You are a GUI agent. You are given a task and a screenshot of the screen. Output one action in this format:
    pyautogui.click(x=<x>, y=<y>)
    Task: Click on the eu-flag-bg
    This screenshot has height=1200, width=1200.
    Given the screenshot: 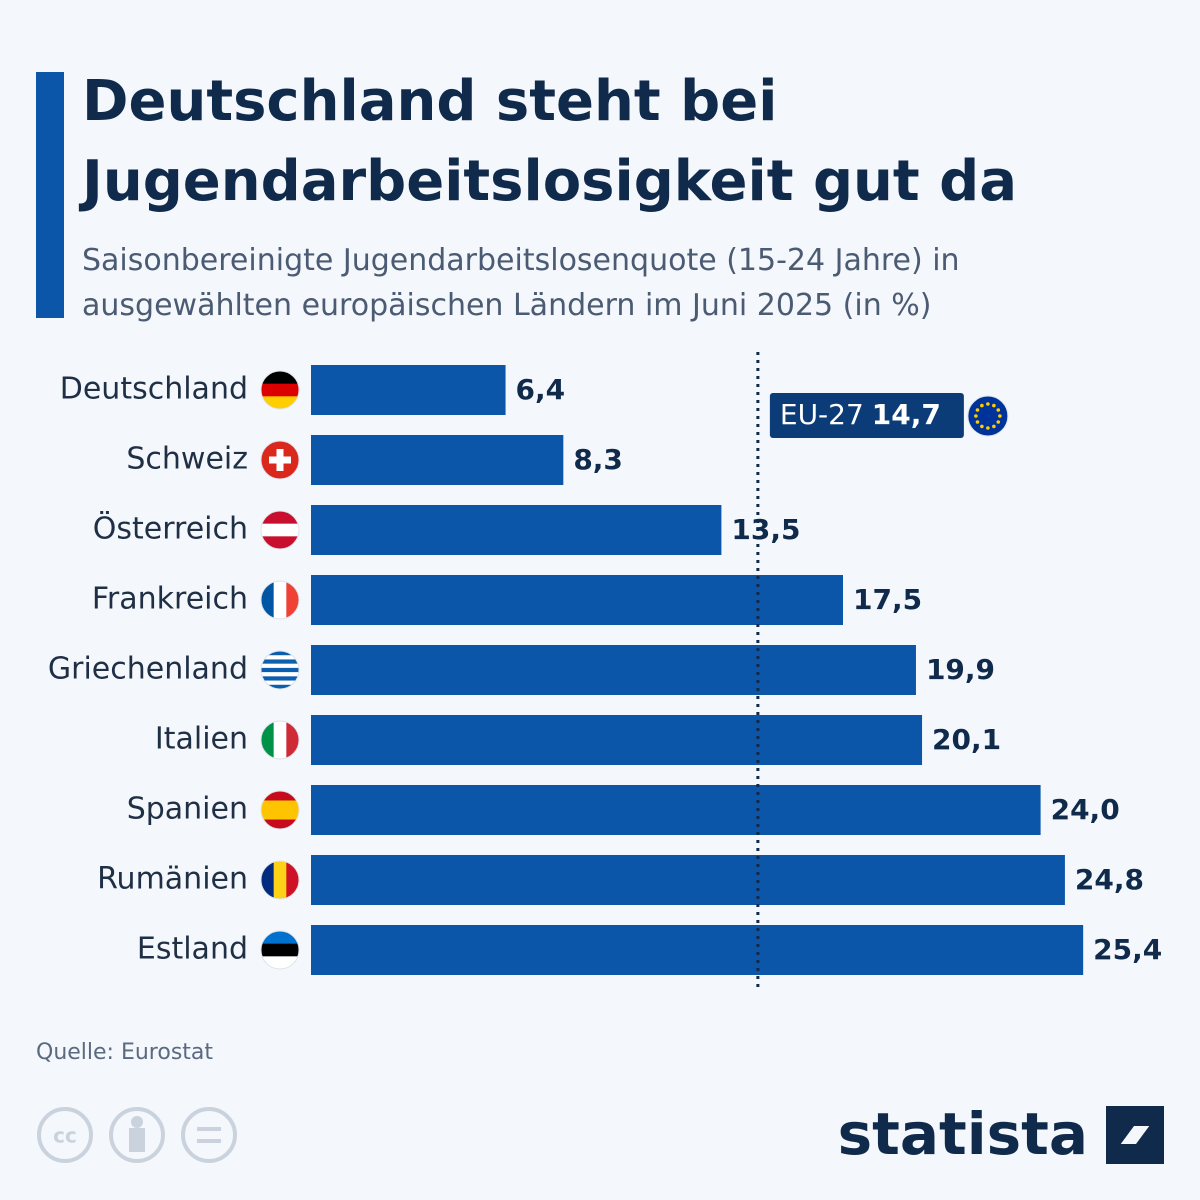 What is the action you would take?
    pyautogui.click(x=988, y=416)
    